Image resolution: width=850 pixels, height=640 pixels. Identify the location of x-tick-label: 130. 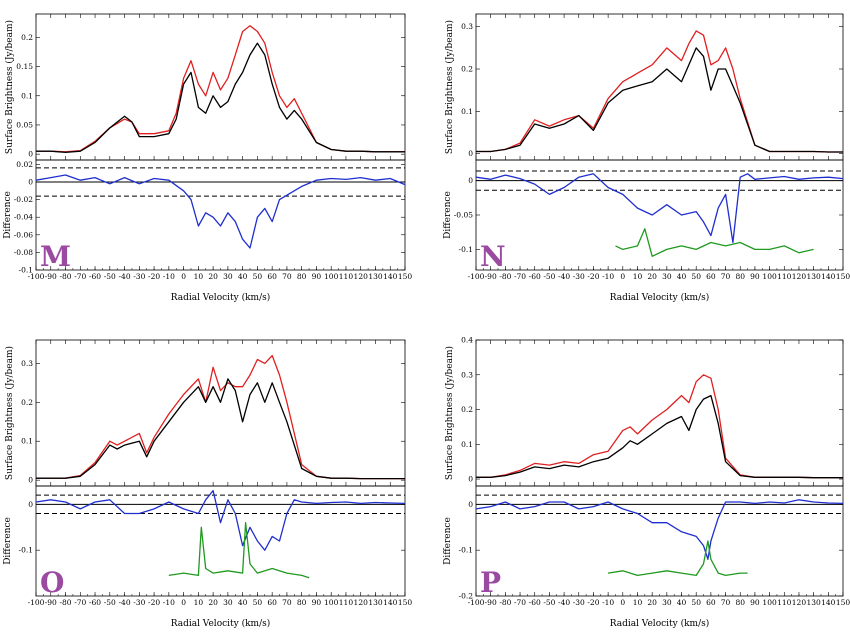
(375, 602).